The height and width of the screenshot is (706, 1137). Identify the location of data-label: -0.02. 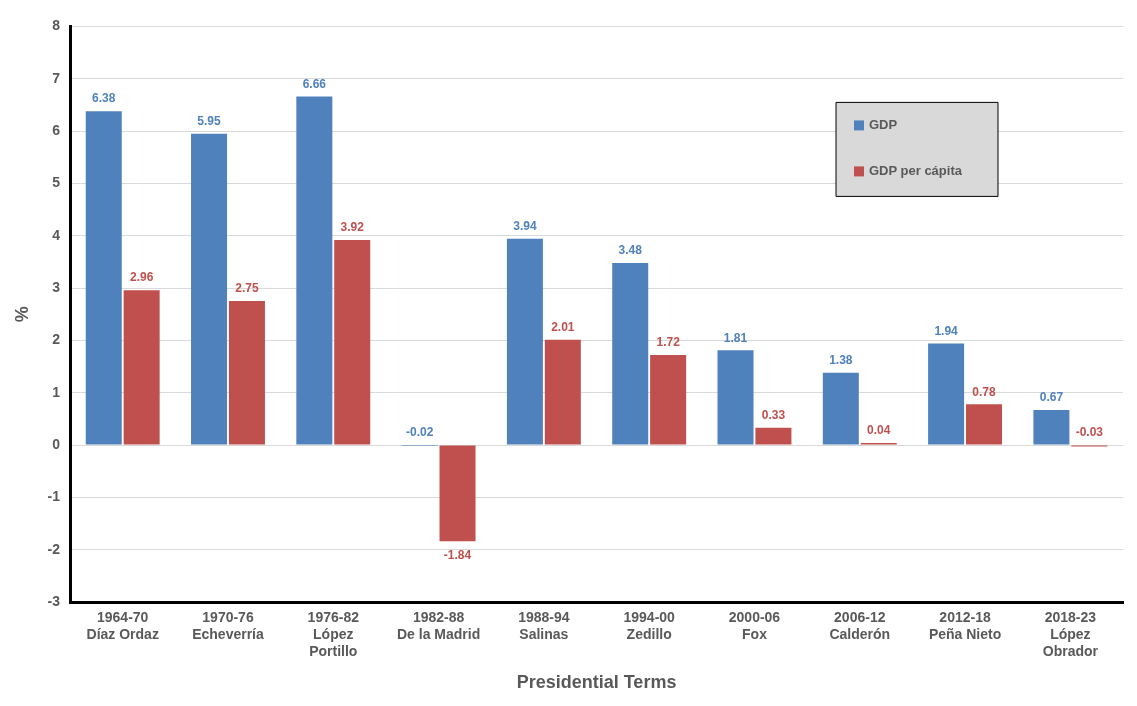
(419, 432).